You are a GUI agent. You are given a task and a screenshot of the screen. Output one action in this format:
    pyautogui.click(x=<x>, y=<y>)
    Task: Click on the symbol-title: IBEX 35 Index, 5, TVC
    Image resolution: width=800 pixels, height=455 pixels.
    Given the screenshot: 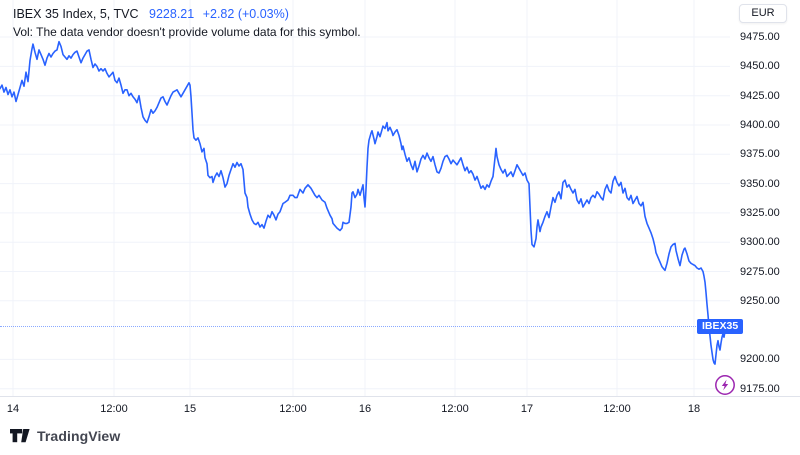 What is the action you would take?
    pyautogui.click(x=76, y=14)
    